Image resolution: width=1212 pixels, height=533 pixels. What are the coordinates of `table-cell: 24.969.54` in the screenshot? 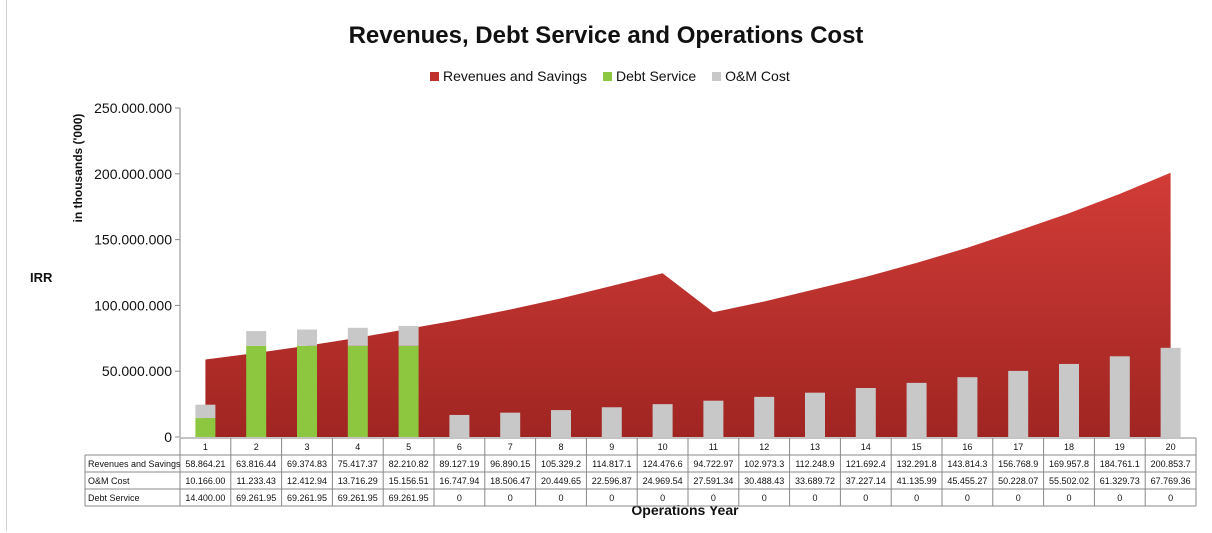 It's located at (663, 481).